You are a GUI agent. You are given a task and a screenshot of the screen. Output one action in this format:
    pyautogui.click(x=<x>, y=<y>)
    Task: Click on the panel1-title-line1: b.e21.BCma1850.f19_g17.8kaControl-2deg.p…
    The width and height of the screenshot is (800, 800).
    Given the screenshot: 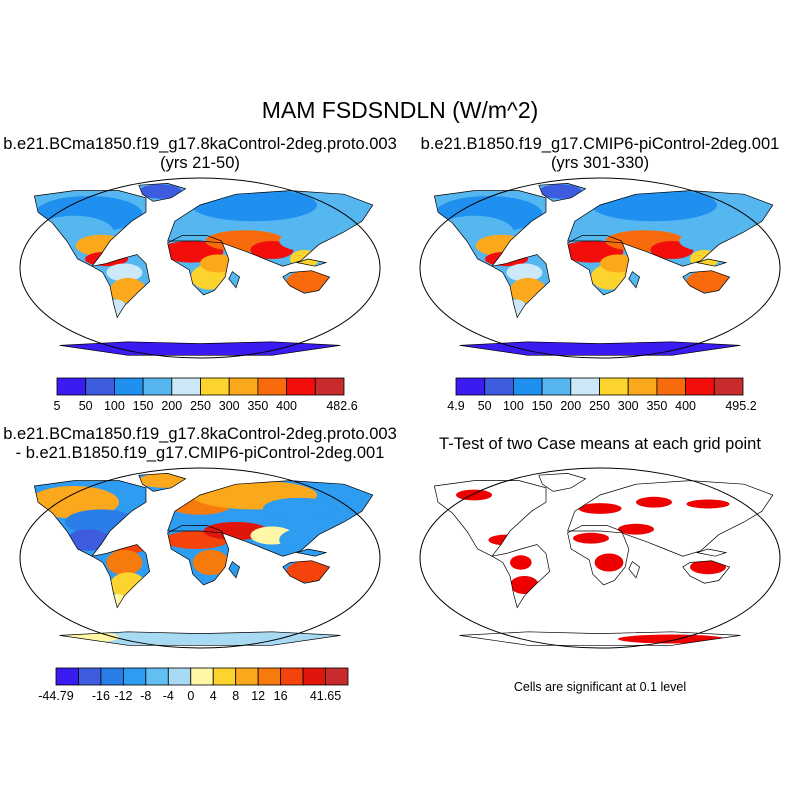 What is the action you would take?
    pyautogui.click(x=200, y=144)
    